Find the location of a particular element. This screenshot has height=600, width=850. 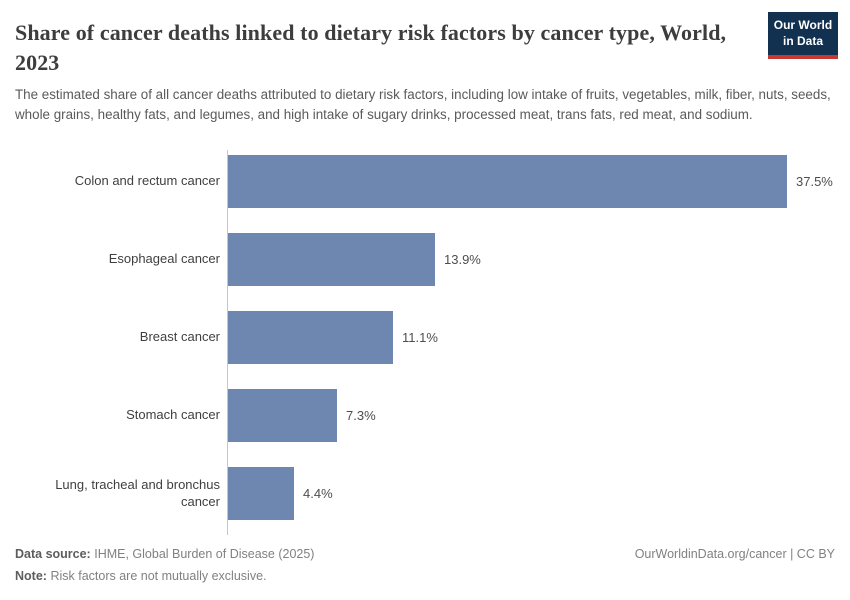

value-label: 4.4% is located at coordinates (318, 493).